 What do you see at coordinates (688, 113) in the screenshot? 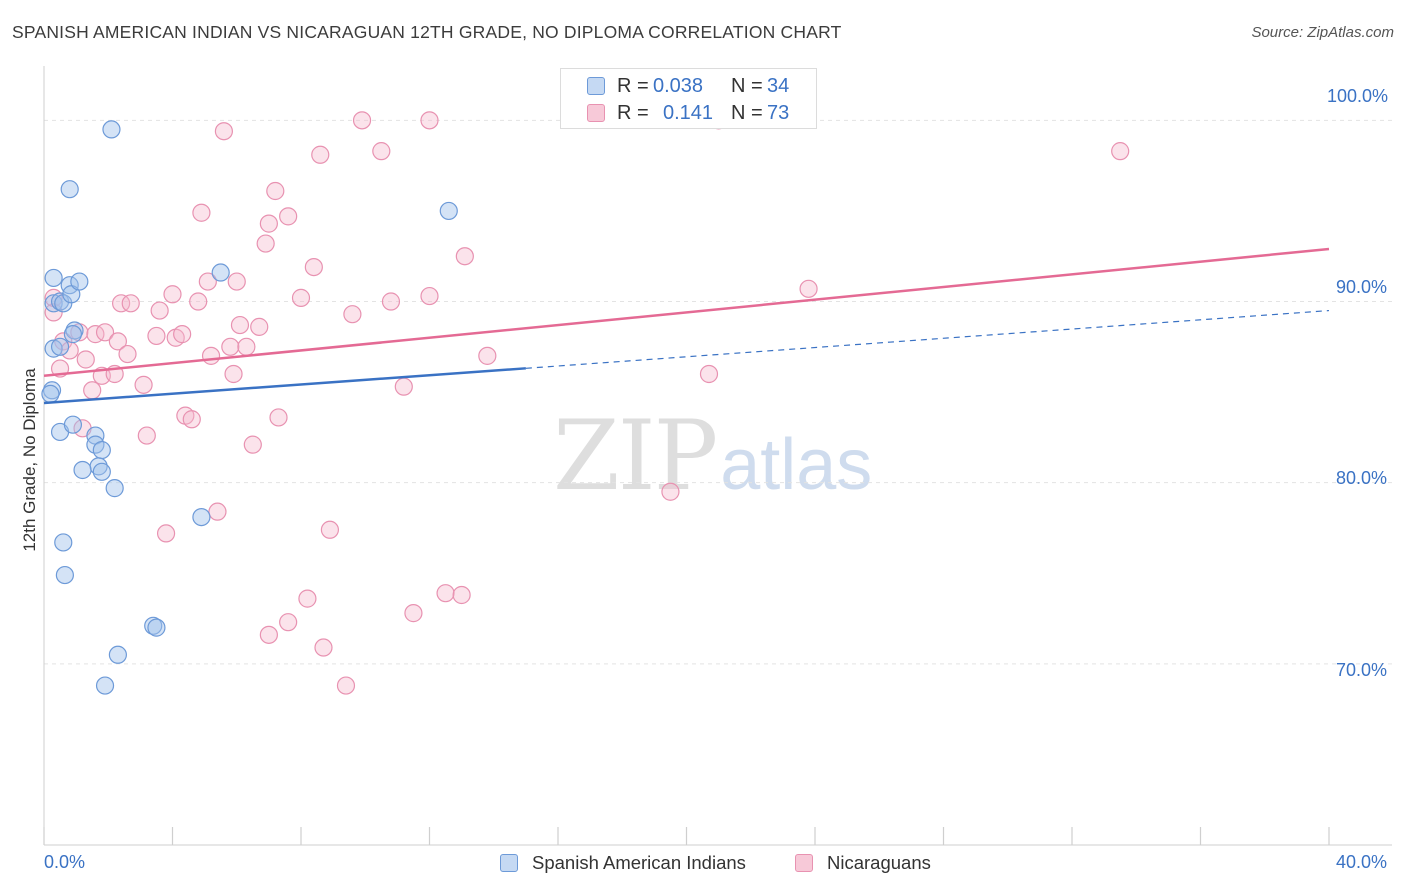
I see `r-value: 0.141` at bounding box center [688, 113].